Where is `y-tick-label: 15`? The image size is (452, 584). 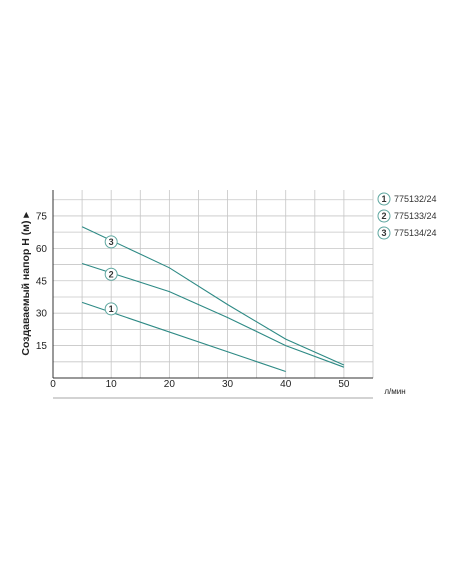
y-tick-label: 15 is located at coordinates (42, 346).